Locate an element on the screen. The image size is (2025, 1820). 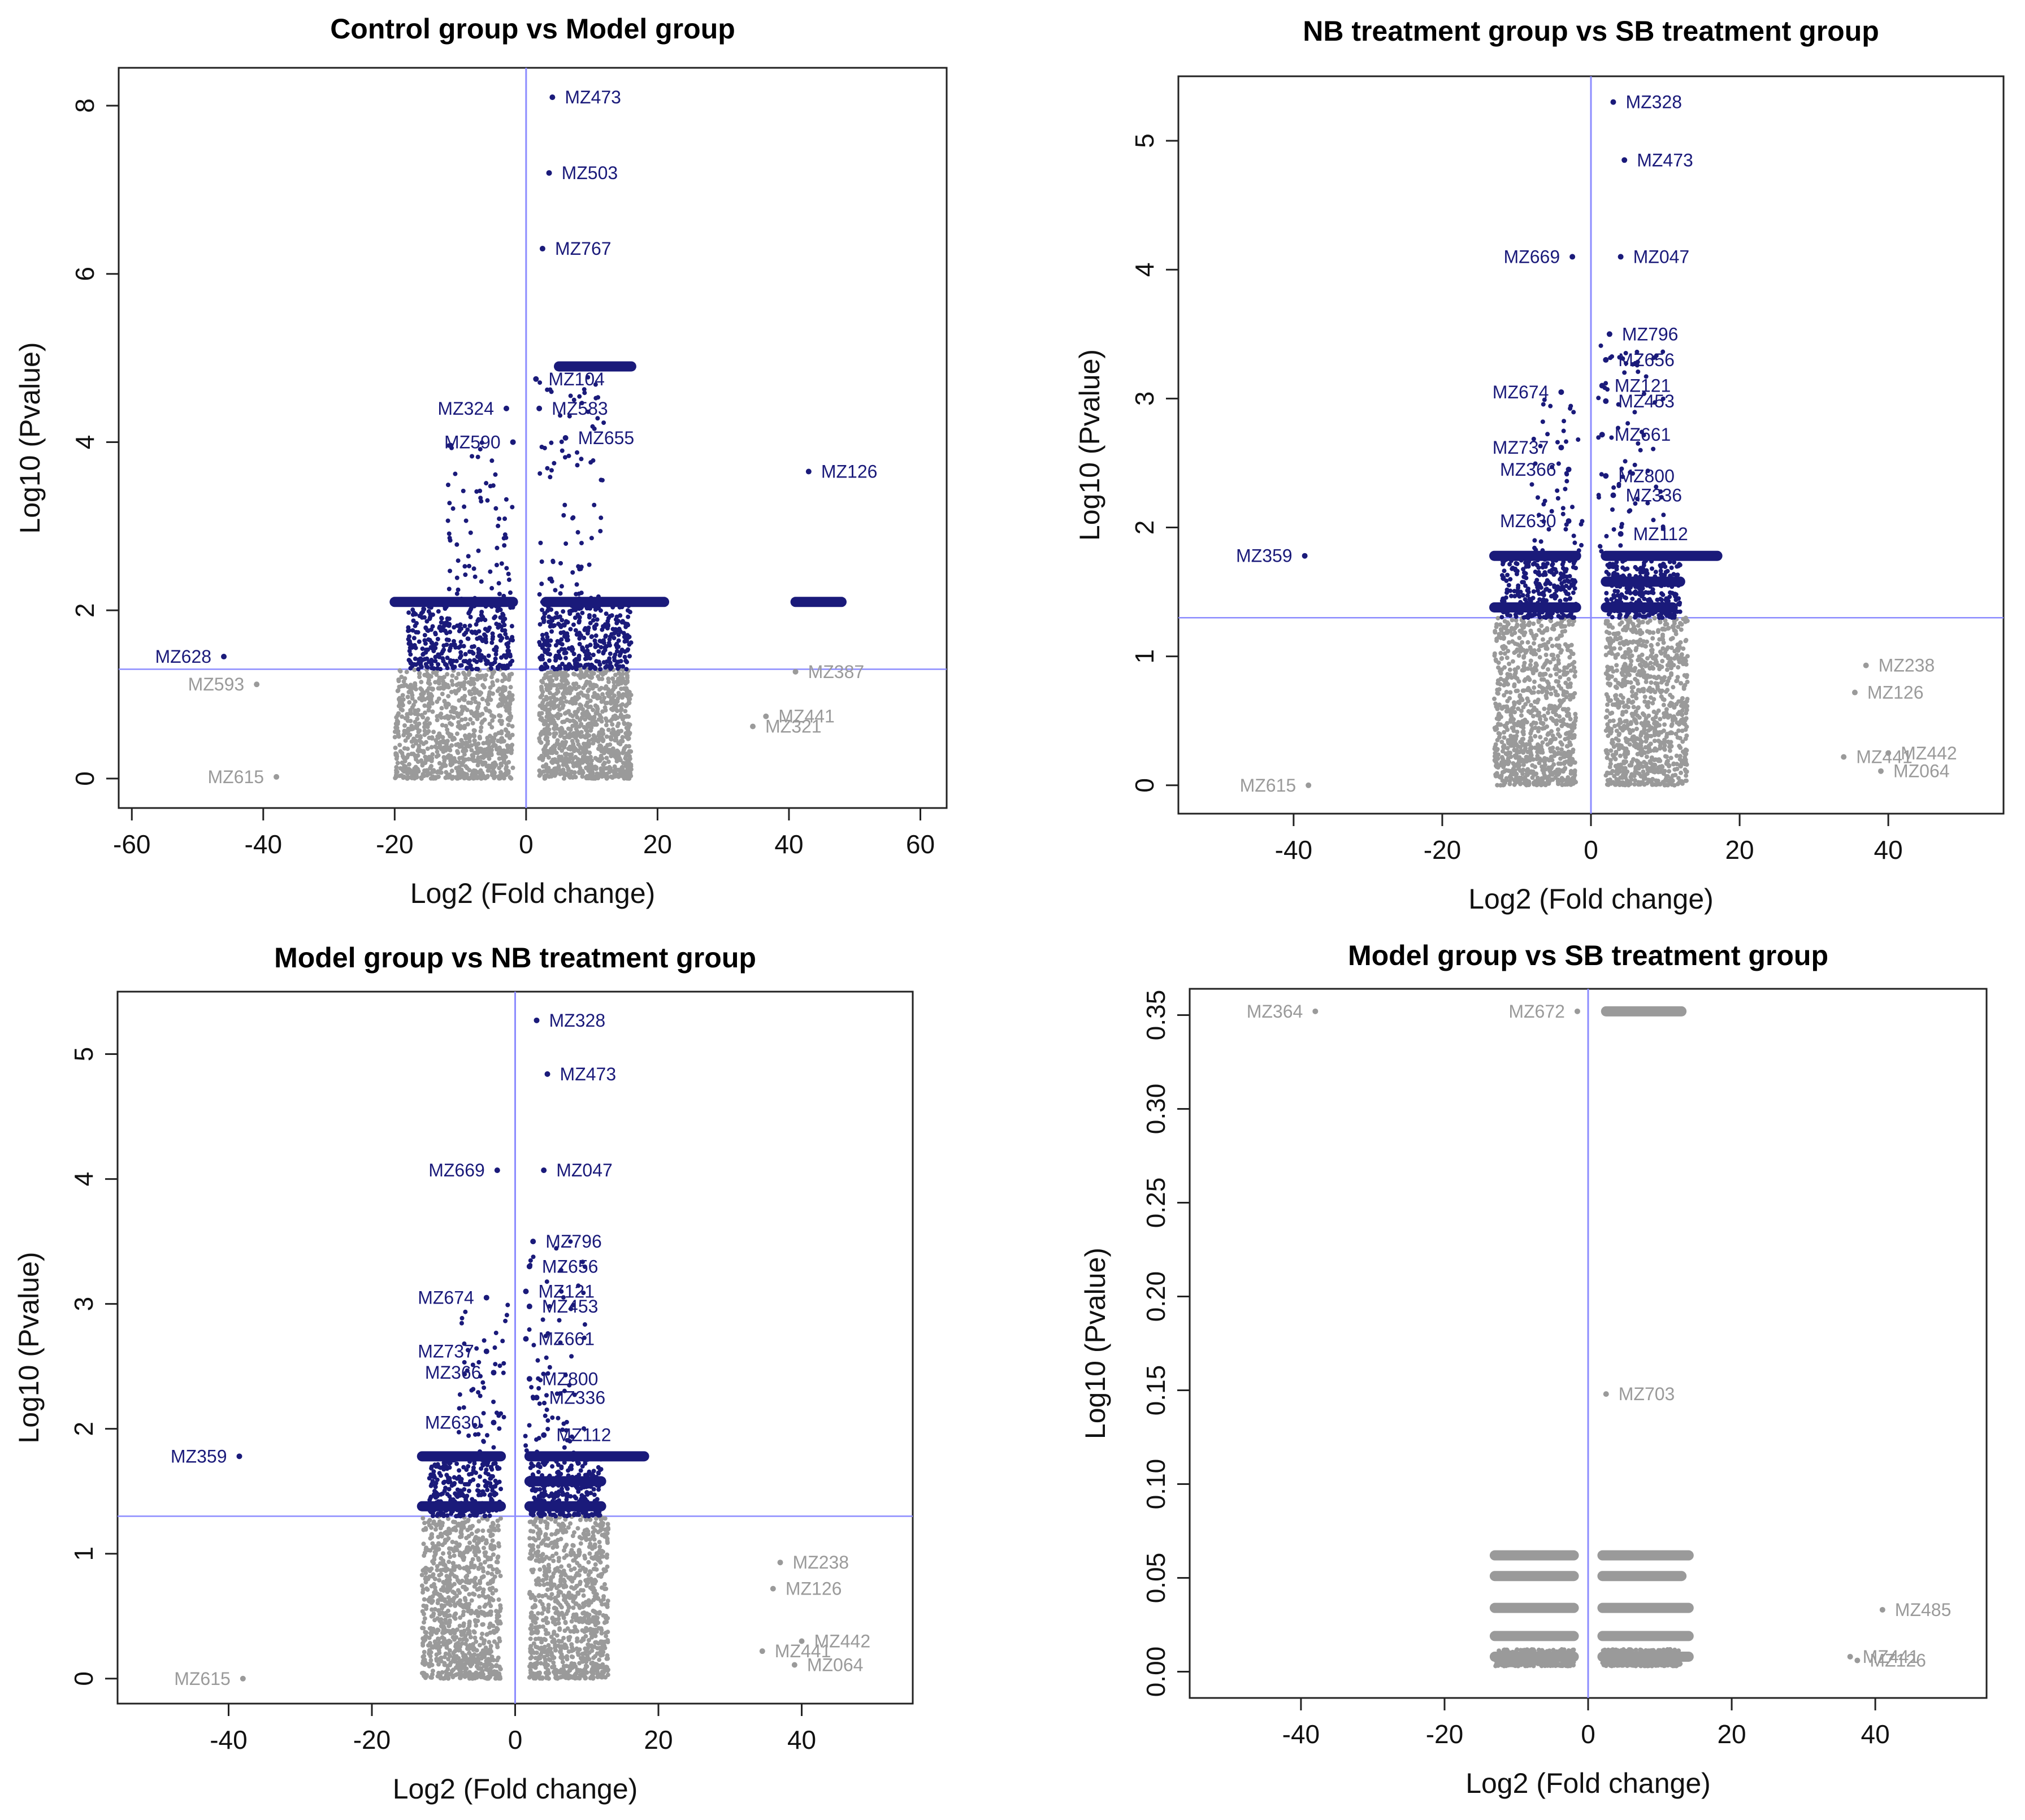
labeled-point is located at coordinates (808, 471).